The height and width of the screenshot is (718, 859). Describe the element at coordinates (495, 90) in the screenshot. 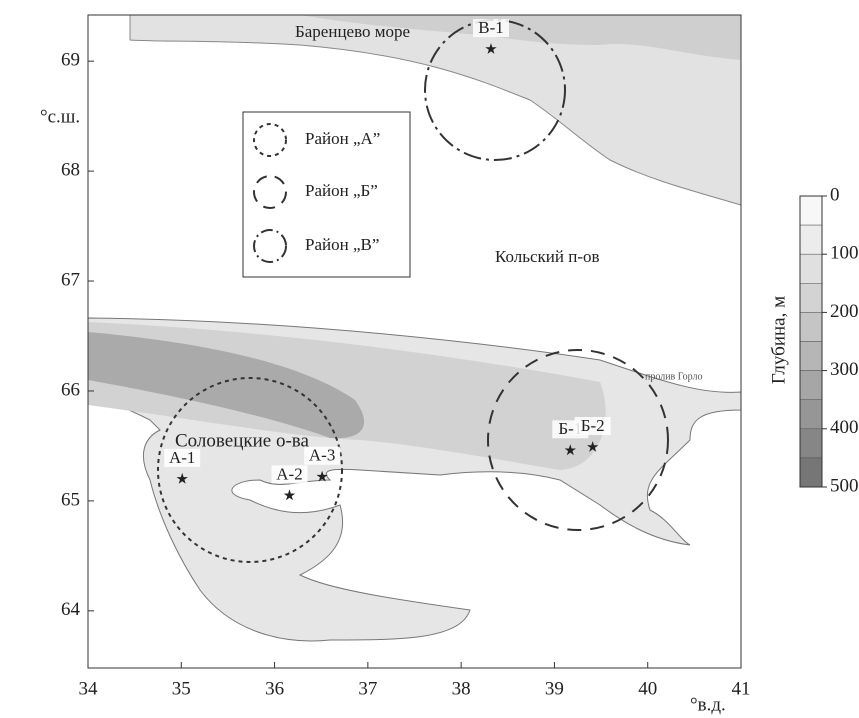

I see `region-v` at that location.